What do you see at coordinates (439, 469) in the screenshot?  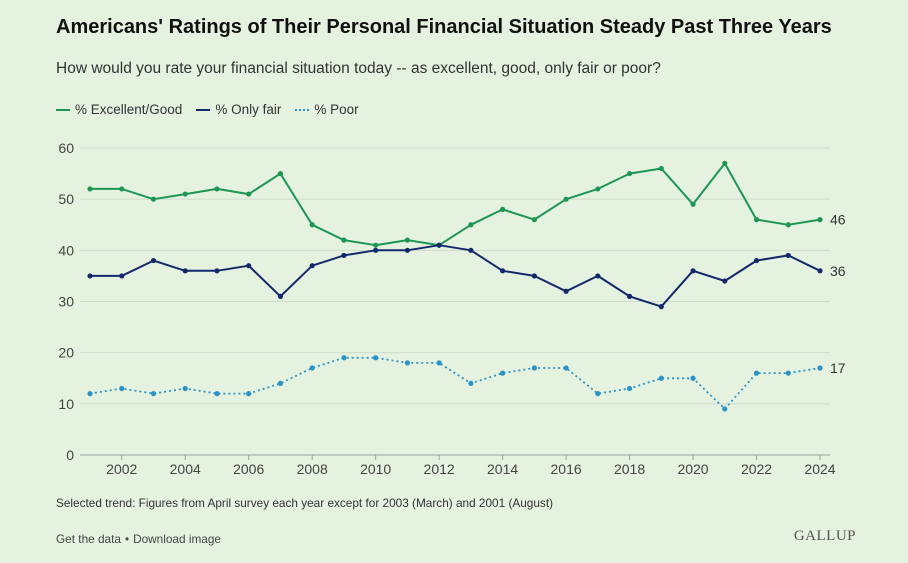 I see `x-tick-label: 2012` at bounding box center [439, 469].